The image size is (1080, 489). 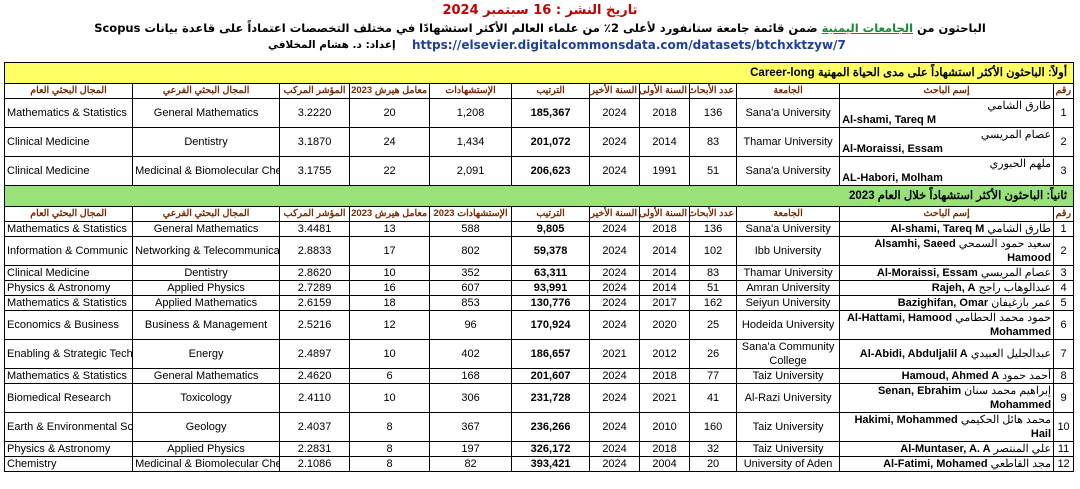 What do you see at coordinates (315, 229) in the screenshot?
I see `table-cell: 3.4481` at bounding box center [315, 229].